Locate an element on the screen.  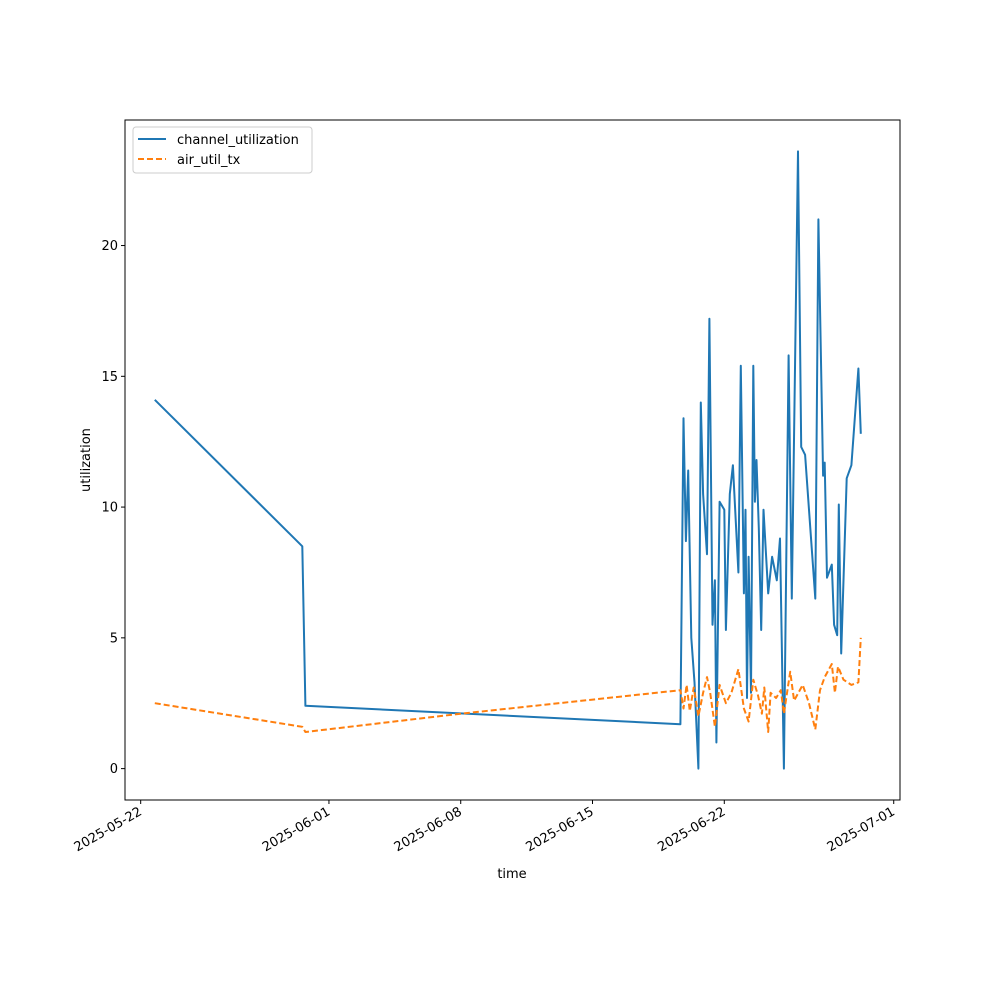
y-tick-label: 15 is located at coordinates (109, 377).